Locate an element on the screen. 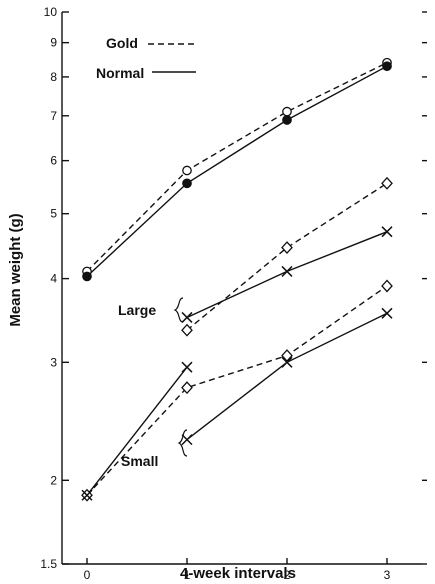 The image size is (435, 584). series-line-large-gold is located at coordinates (287, 256).